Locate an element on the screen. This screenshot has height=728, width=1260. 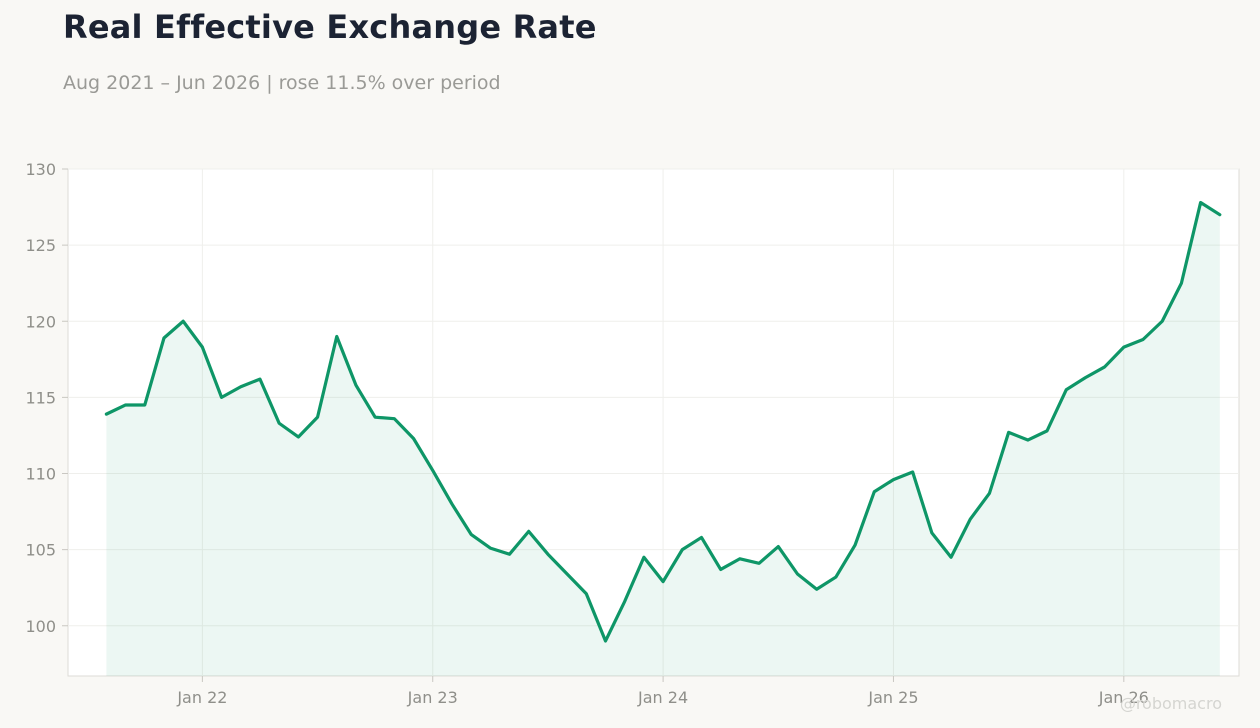
y-tick-label: 125 is located at coordinates (40, 245).